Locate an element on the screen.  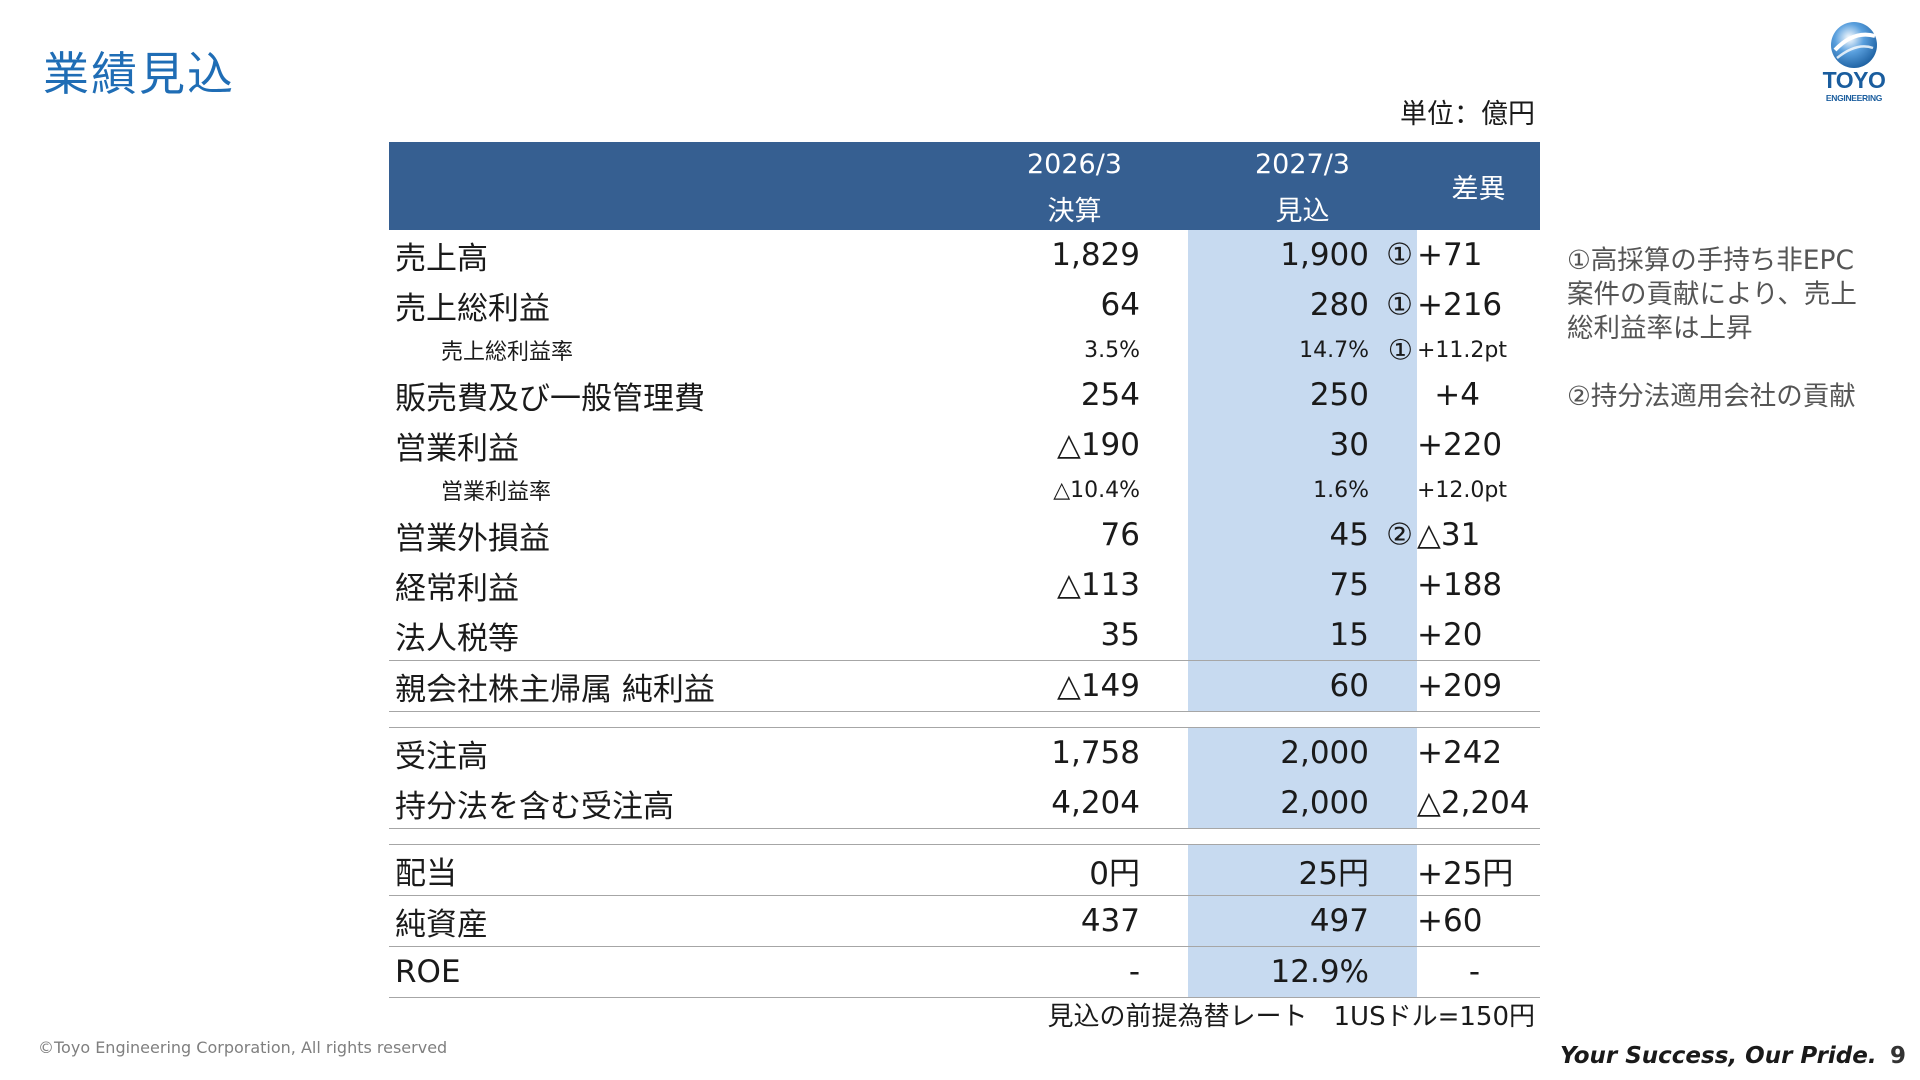
forecast-value: 250 is located at coordinates (1339, 395).